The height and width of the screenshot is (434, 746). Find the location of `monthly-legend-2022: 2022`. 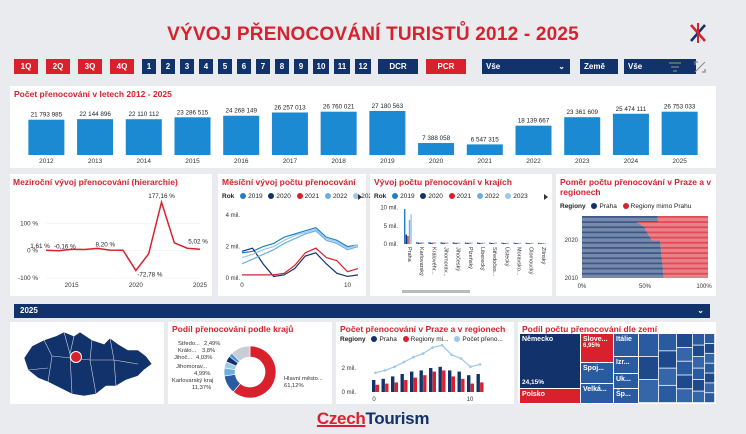

monthly-legend-2022: 2022 is located at coordinates (340, 196).